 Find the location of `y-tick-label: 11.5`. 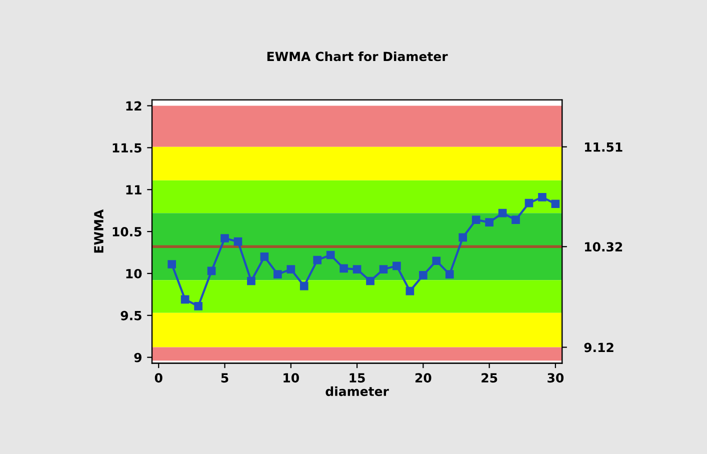

y-tick-label: 11.5 is located at coordinates (127, 148).